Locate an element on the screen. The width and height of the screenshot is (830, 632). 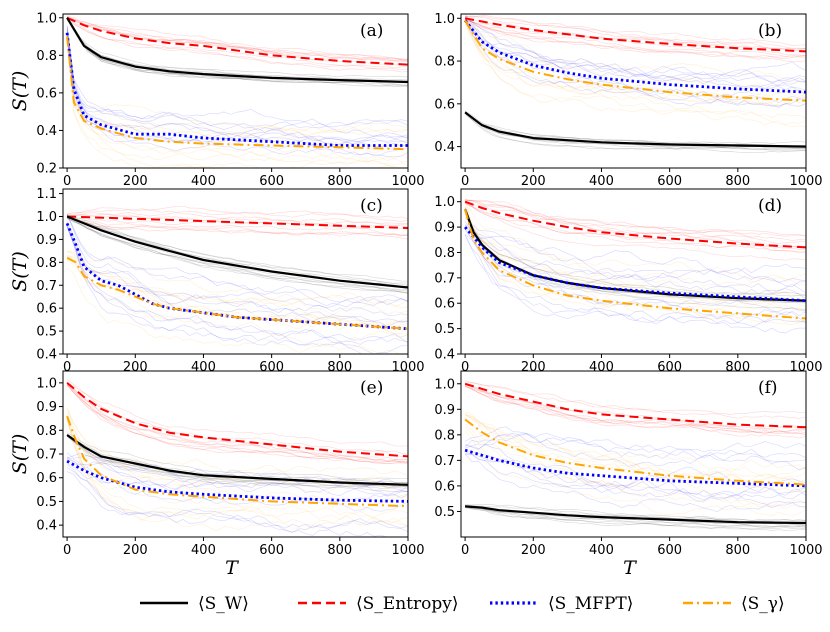
mean-curve-gamma is located at coordinates (635, 60).